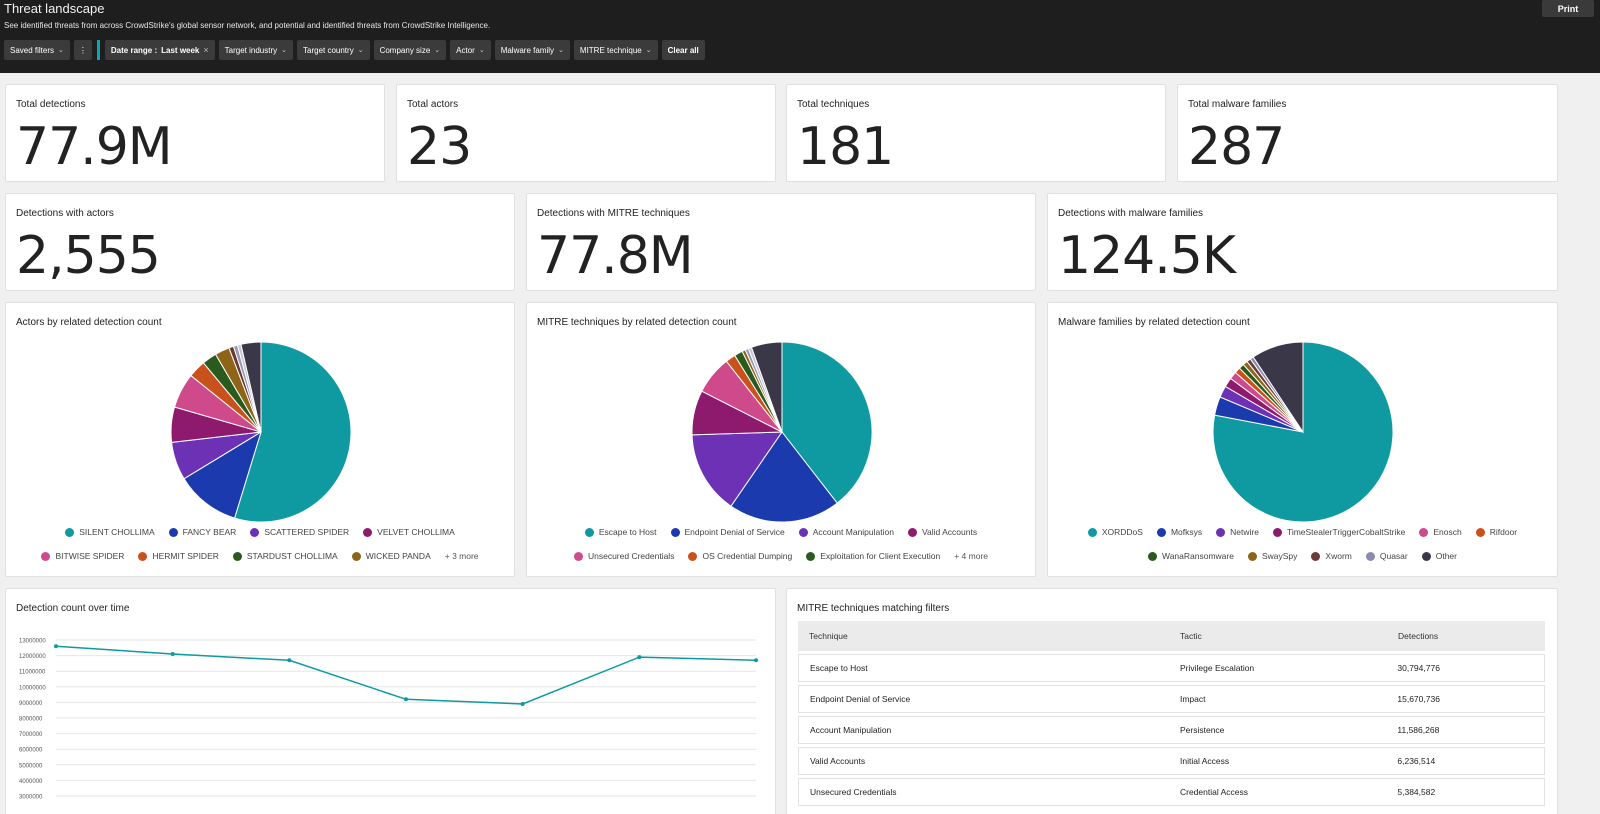  What do you see at coordinates (461, 556) in the screenshot?
I see `legend-more: + 3 more` at bounding box center [461, 556].